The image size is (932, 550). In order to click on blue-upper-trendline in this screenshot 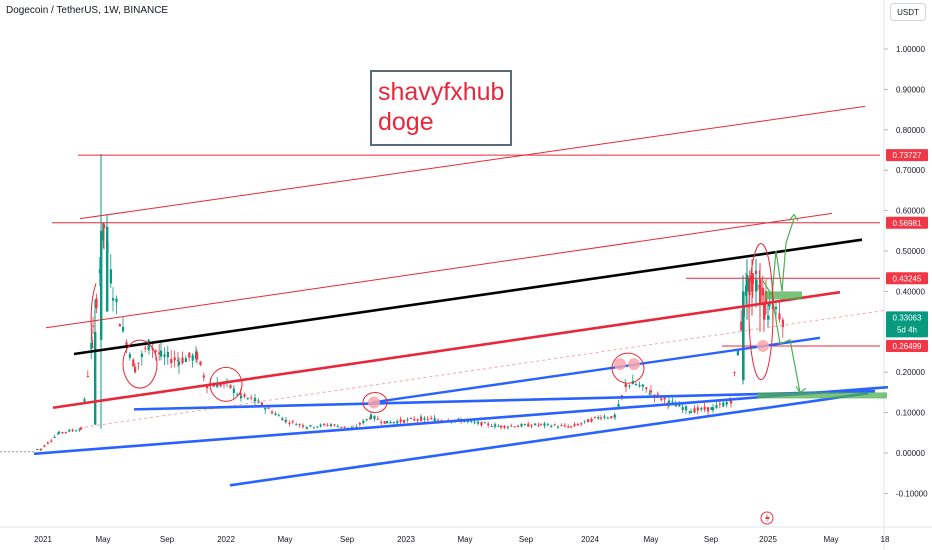, I will do `click(596, 370)`.